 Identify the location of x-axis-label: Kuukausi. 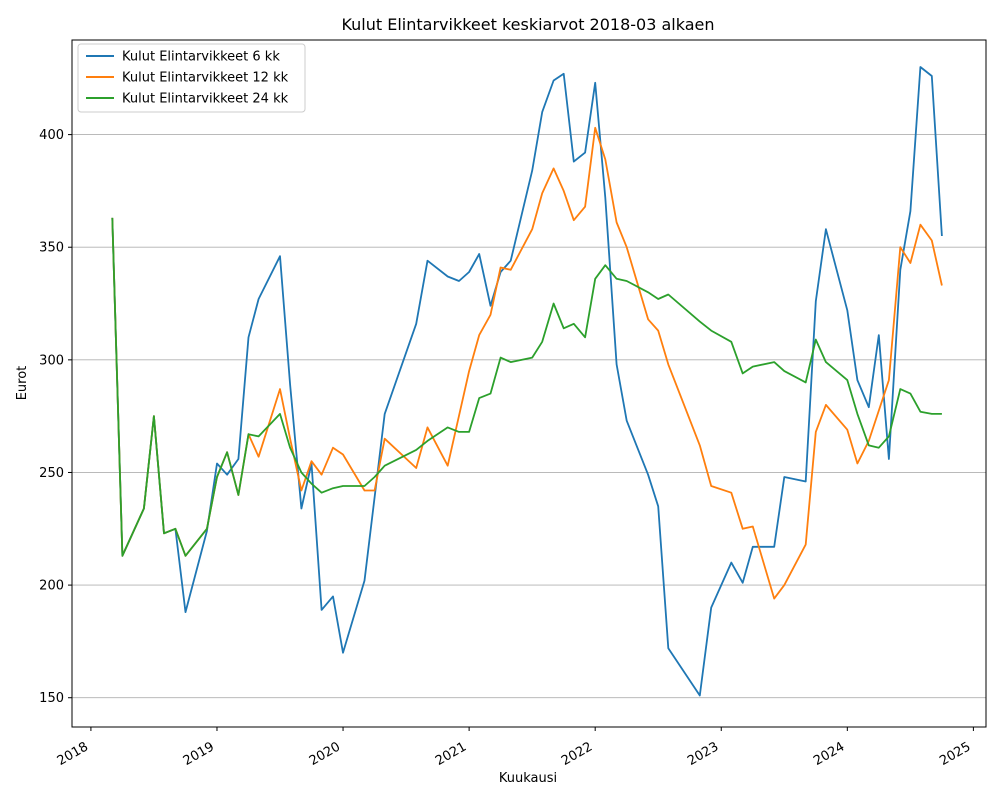
(528, 778).